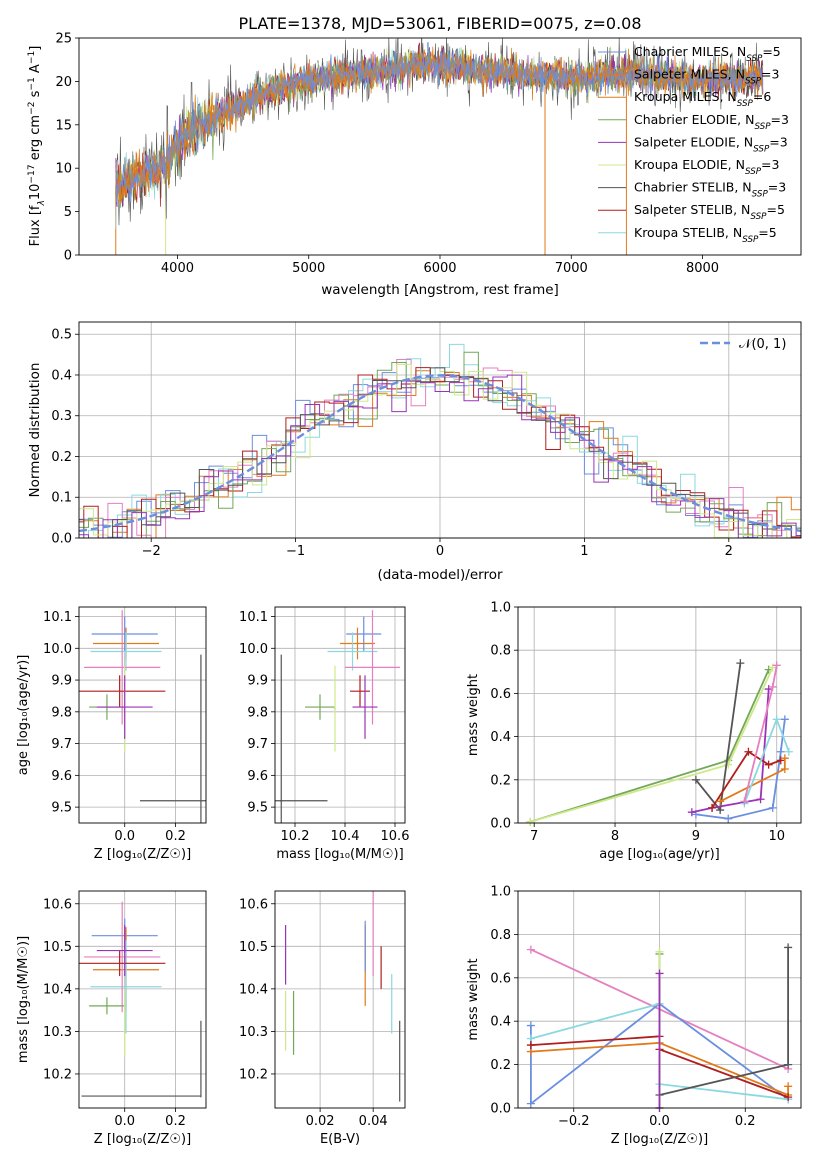 Image resolution: width=819 pixels, height=1170 pixels. Describe the element at coordinates (61, 744) in the screenshot. I see `y-tick-label: 9.7` at that location.